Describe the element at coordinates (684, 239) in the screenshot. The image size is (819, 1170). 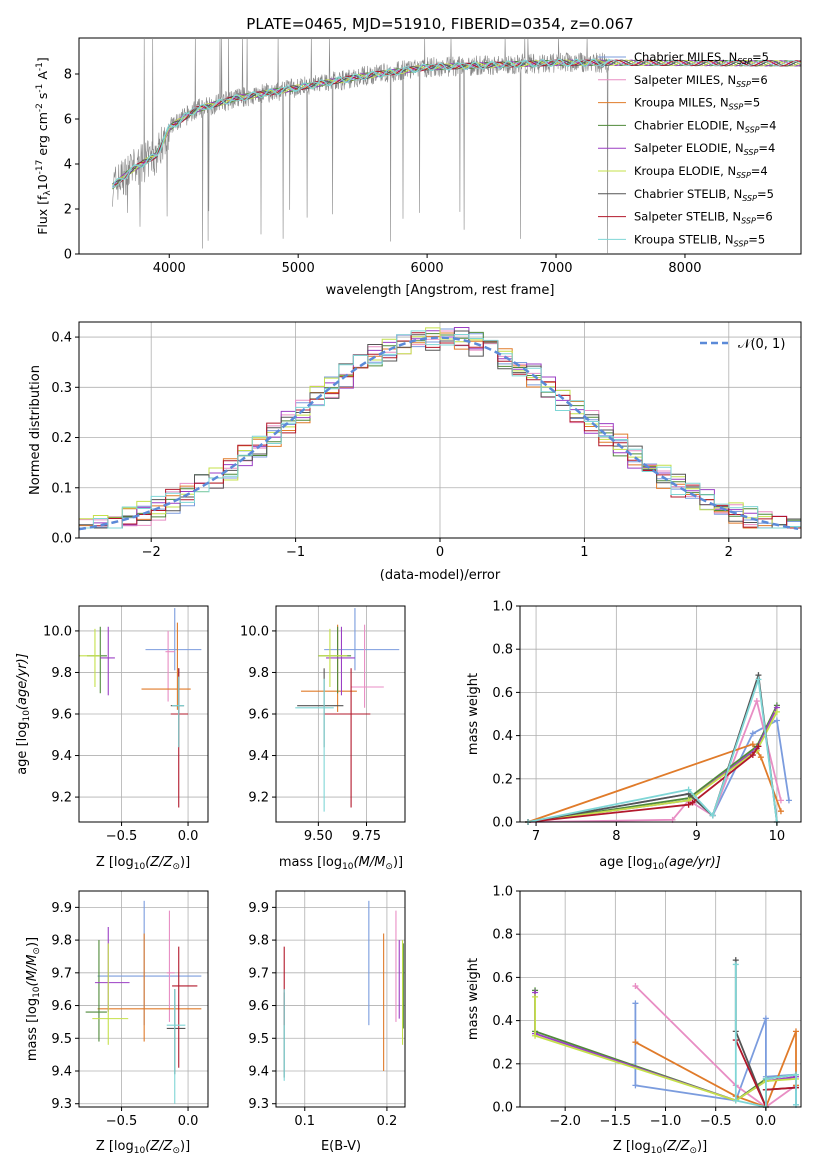
I see `legend-name: Kroupa STELIB, N` at that location.